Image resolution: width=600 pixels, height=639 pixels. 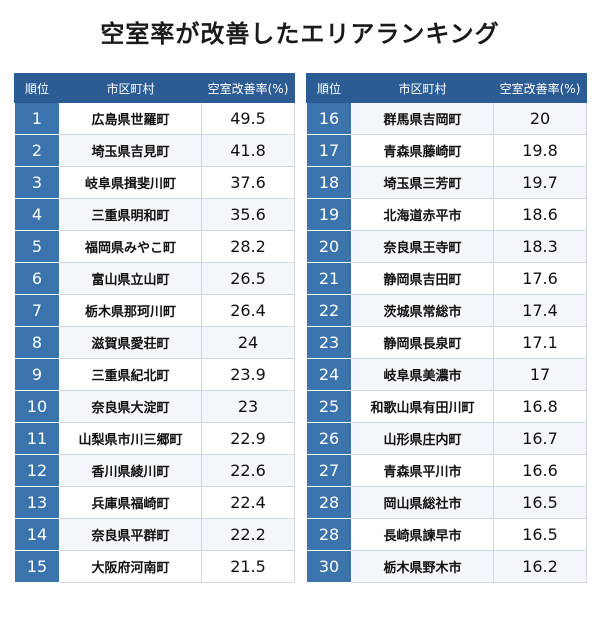 I want to click on city-cell: 広島県世羅町, so click(x=130, y=118).